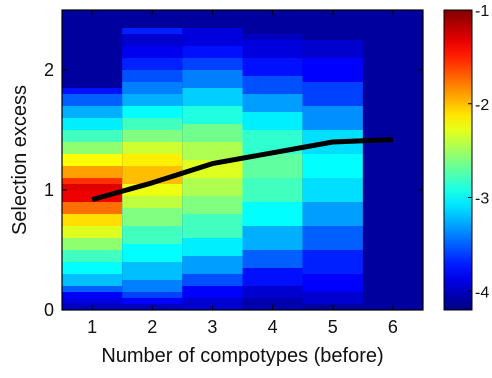 This screenshot has width=492, height=378. Describe the element at coordinates (92, 327) in the screenshot. I see `x-tick-label: 1` at that location.